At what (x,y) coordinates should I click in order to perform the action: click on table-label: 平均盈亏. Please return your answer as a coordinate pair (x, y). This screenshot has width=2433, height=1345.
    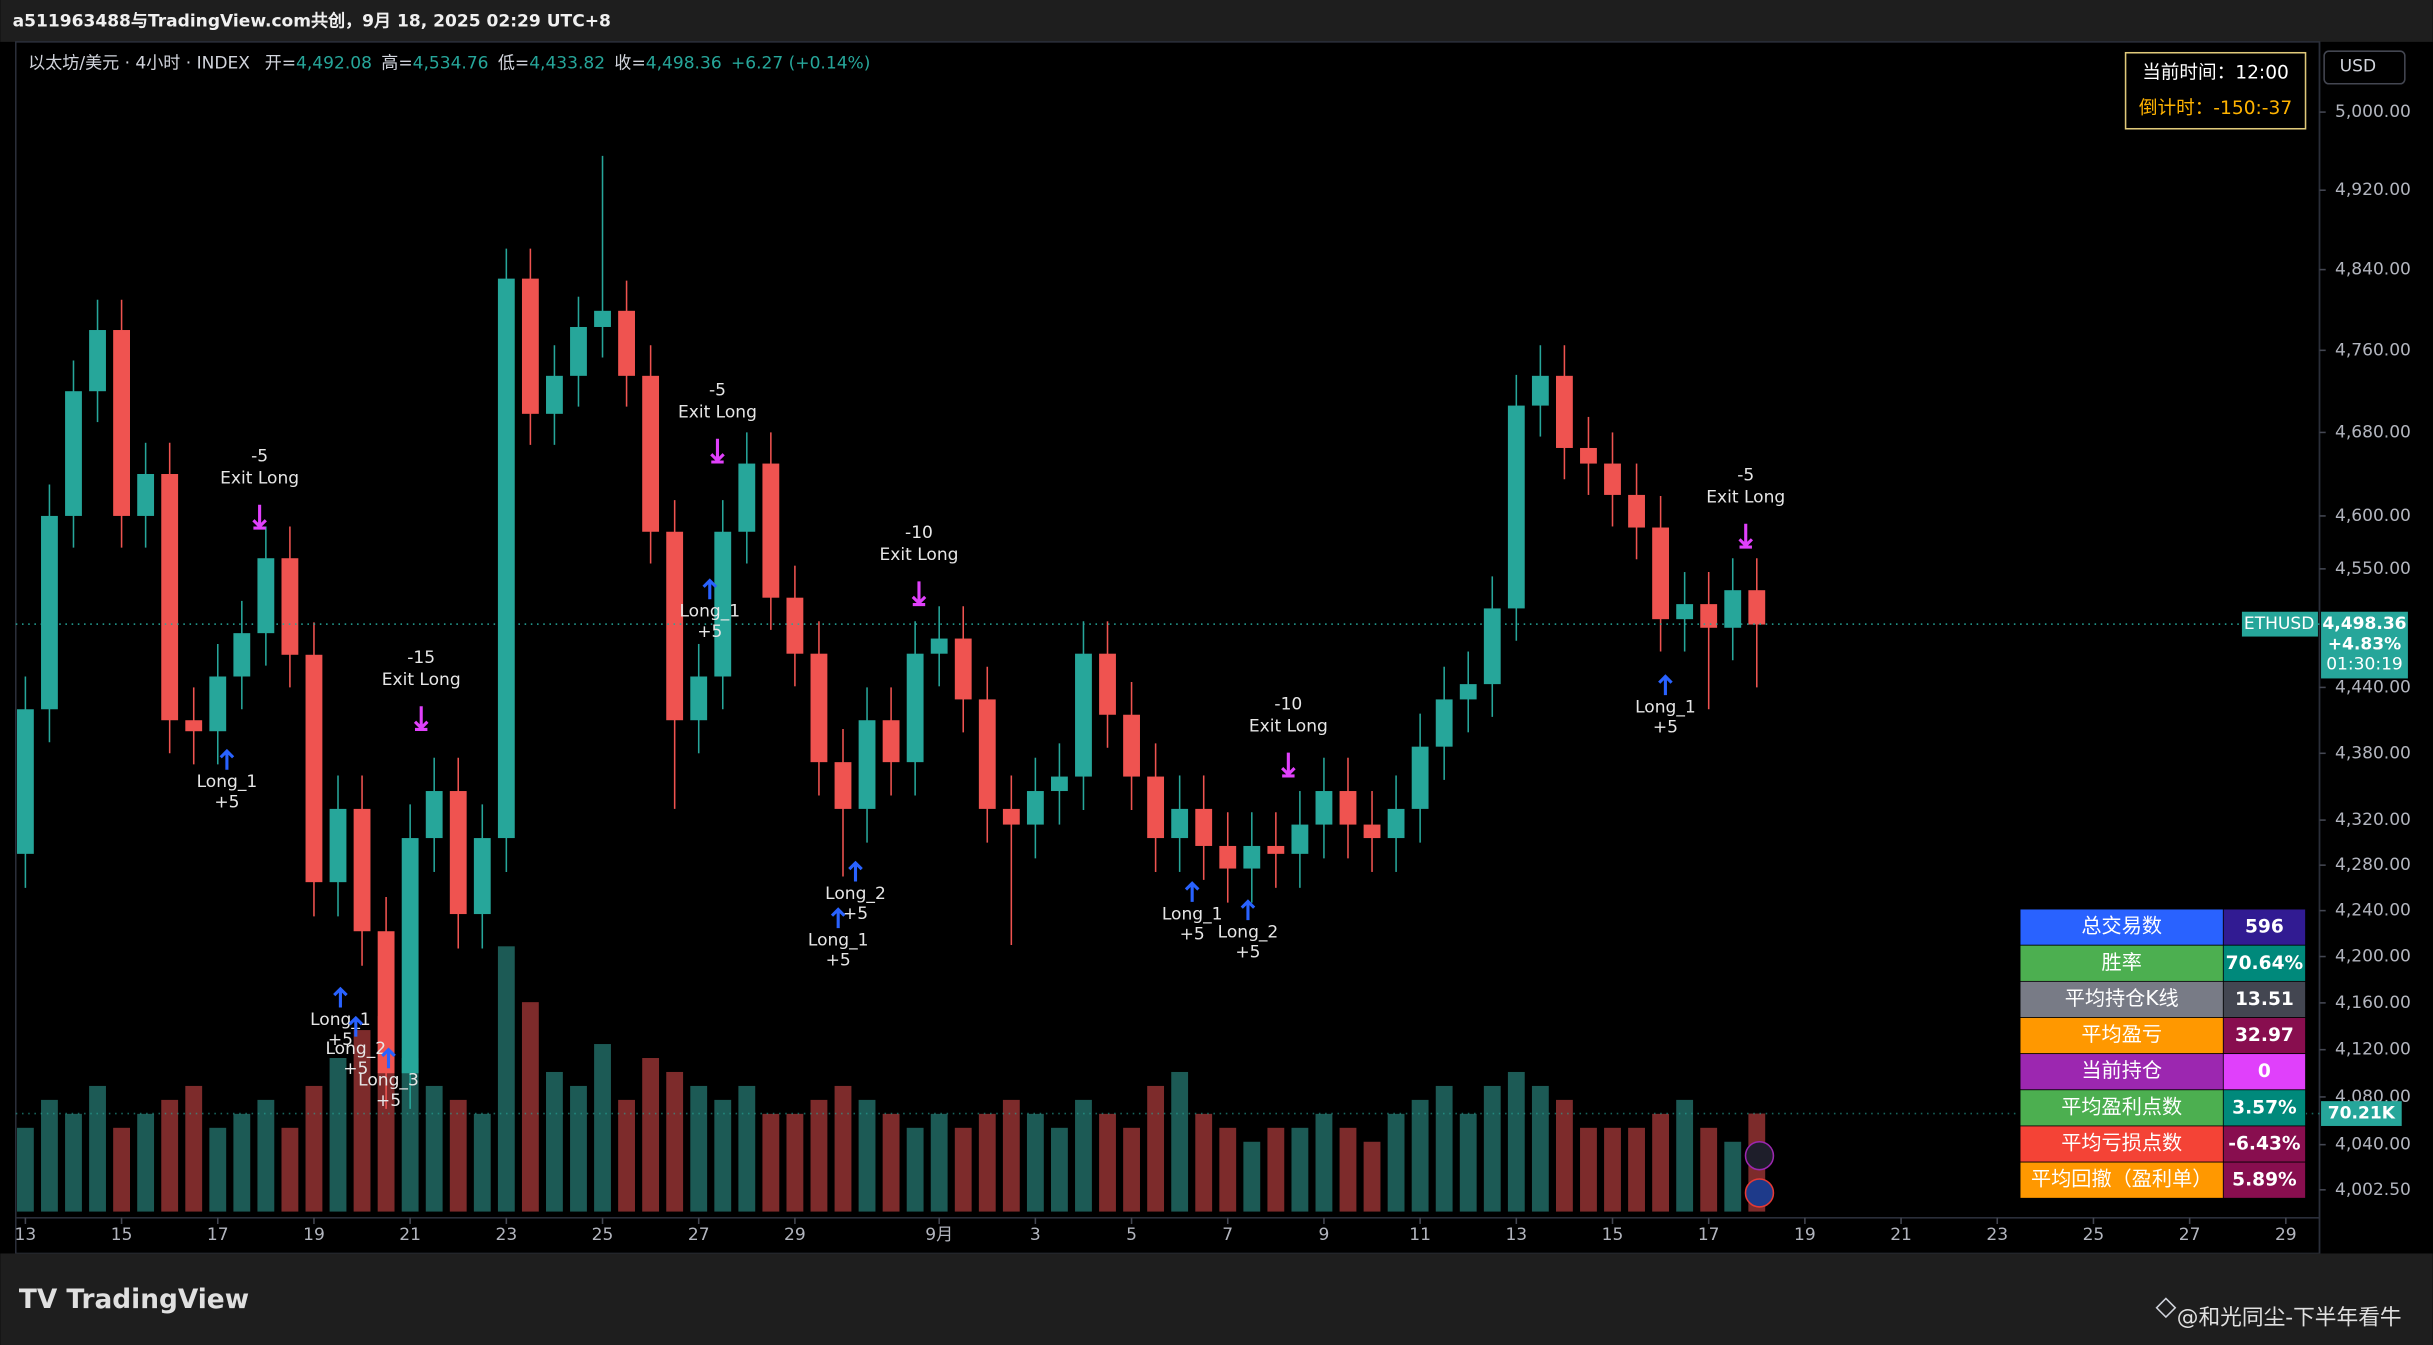
    Looking at the image, I should click on (2121, 1034).